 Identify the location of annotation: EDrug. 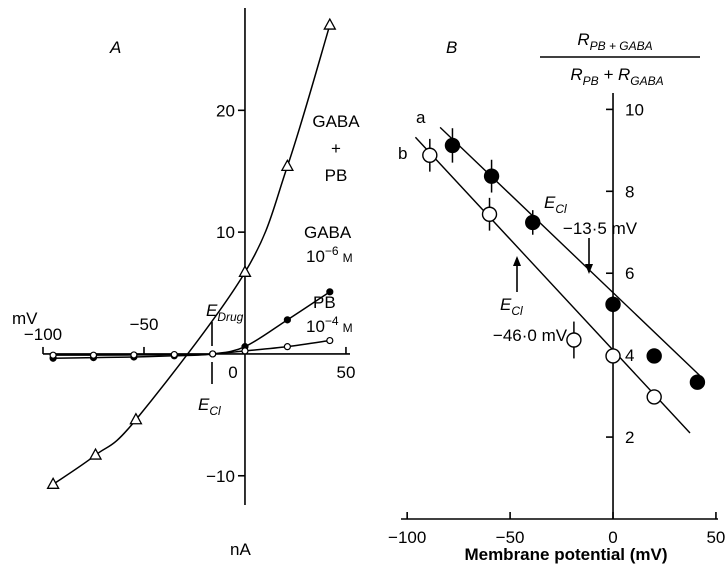
(225, 312).